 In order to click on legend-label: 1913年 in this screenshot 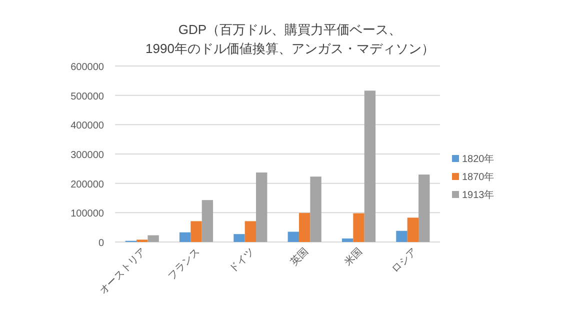, I will do `click(478, 195)`.